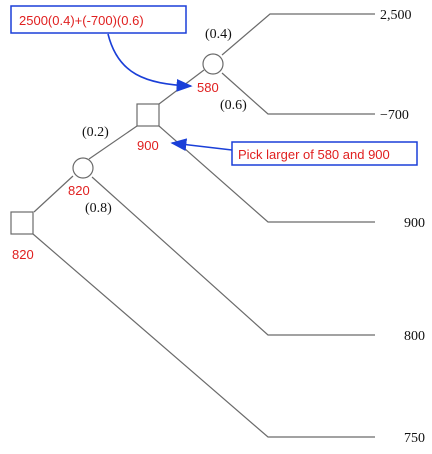 Image resolution: width=432 pixels, height=454 pixels. I want to click on pick-text: Pick larger of 580 and 900, so click(314, 154).